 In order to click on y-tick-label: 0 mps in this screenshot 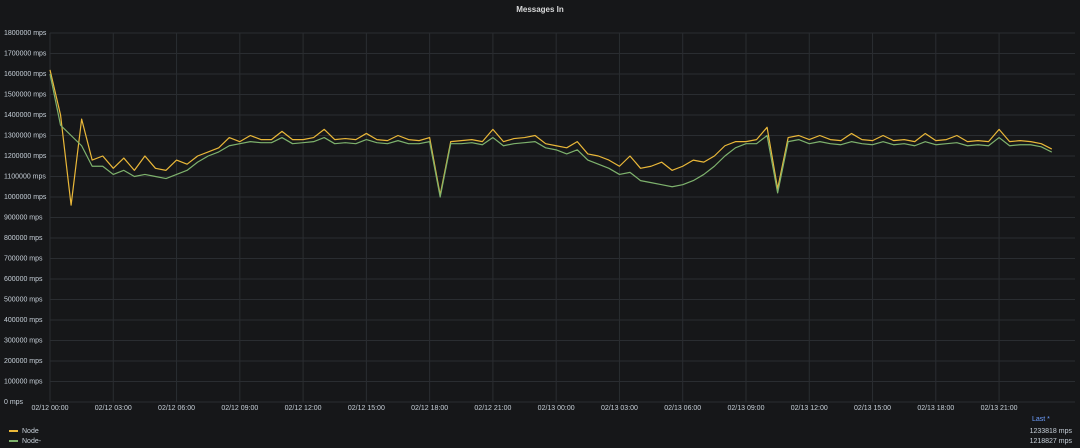, I will do `click(14, 402)`.